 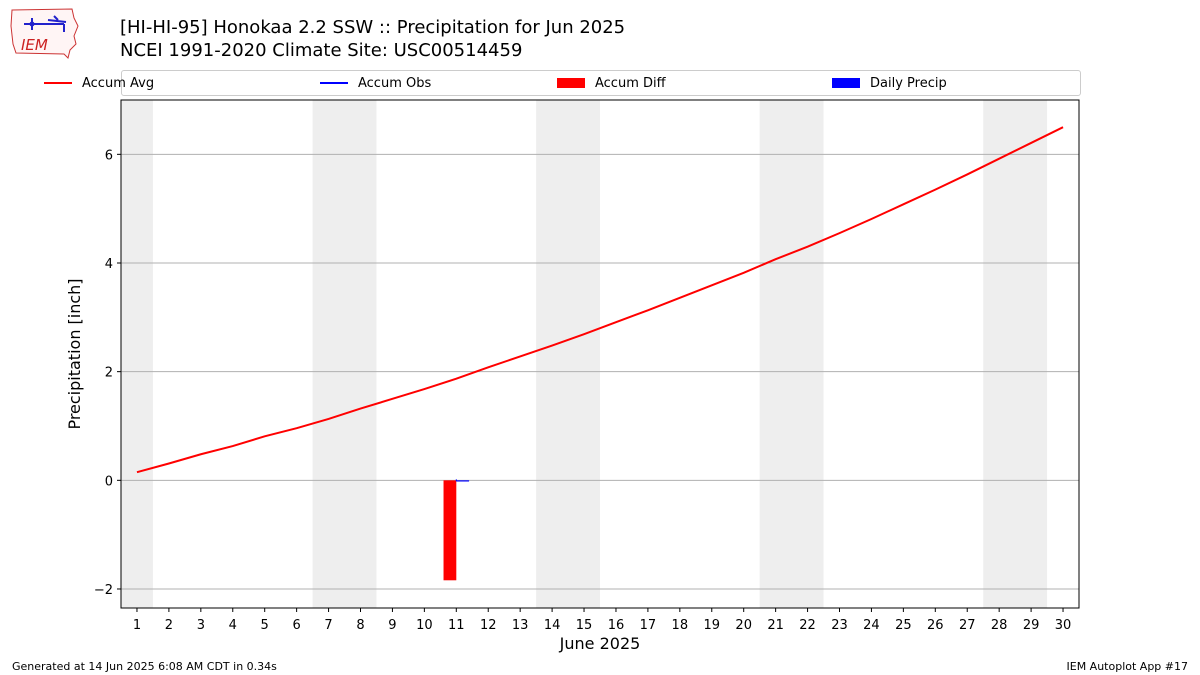 What do you see at coordinates (321, 50) in the screenshot?
I see `chart-subtitle: NCEI 1991-2020 Climate Site: USC00514459` at bounding box center [321, 50].